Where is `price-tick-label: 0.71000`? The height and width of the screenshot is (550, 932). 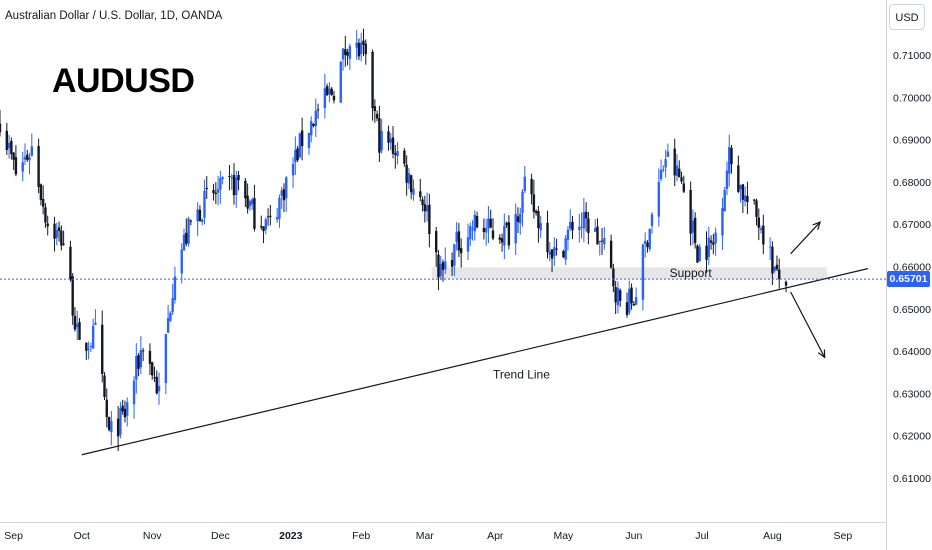 price-tick-label: 0.71000 is located at coordinates (912, 56).